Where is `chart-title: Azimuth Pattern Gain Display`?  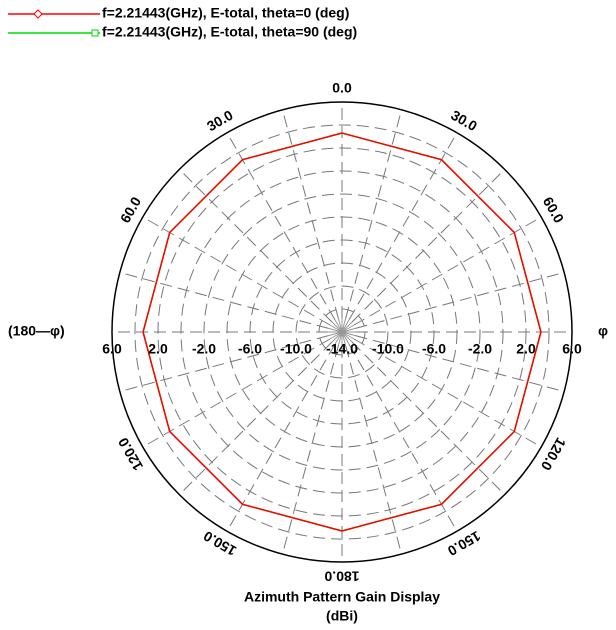 chart-title: Azimuth Pattern Gain Display is located at coordinates (342, 597).